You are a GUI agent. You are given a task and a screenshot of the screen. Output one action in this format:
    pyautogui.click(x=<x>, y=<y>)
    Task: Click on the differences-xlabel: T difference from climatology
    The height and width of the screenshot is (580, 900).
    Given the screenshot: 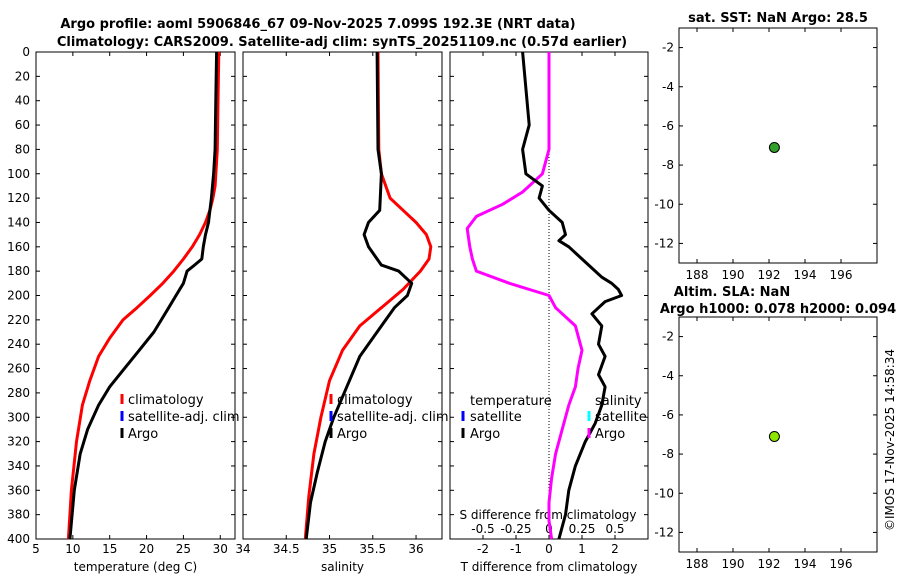 What is the action you would take?
    pyautogui.click(x=549, y=567)
    